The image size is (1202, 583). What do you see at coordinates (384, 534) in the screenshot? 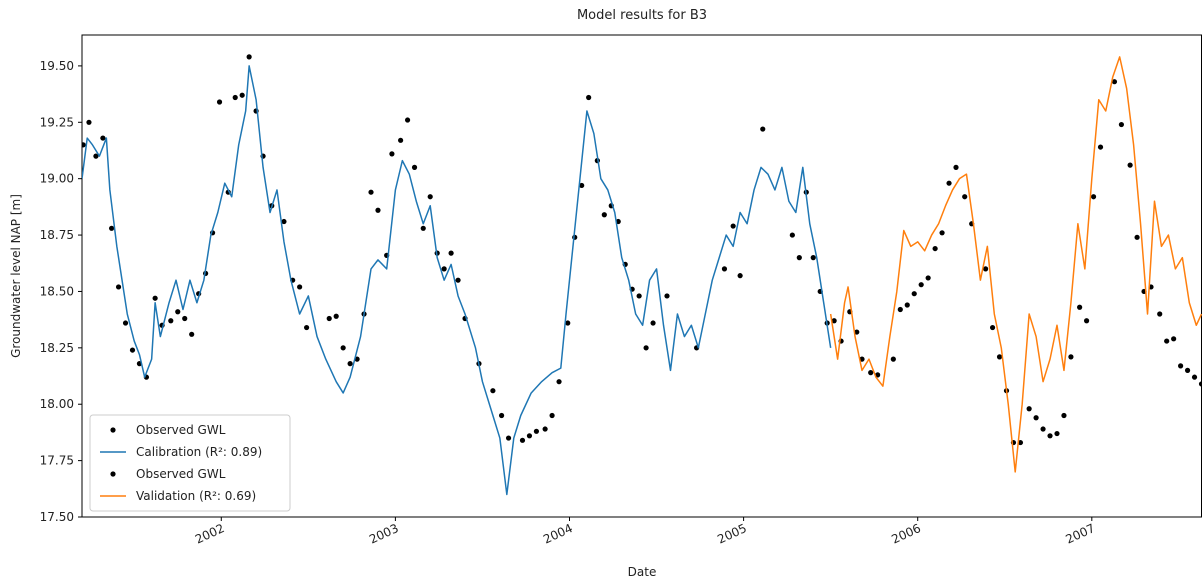
I see `x-tick-label: 2003` at bounding box center [384, 534].